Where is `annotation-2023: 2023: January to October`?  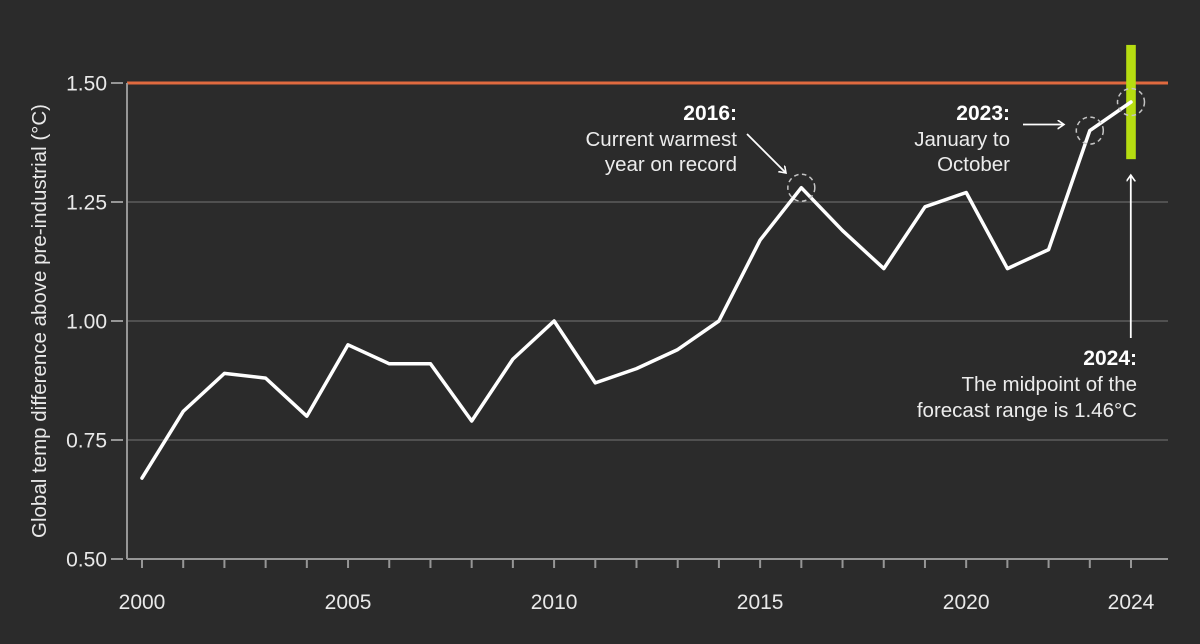
annotation-2023: 2023: January to October is located at coordinates (989, 139).